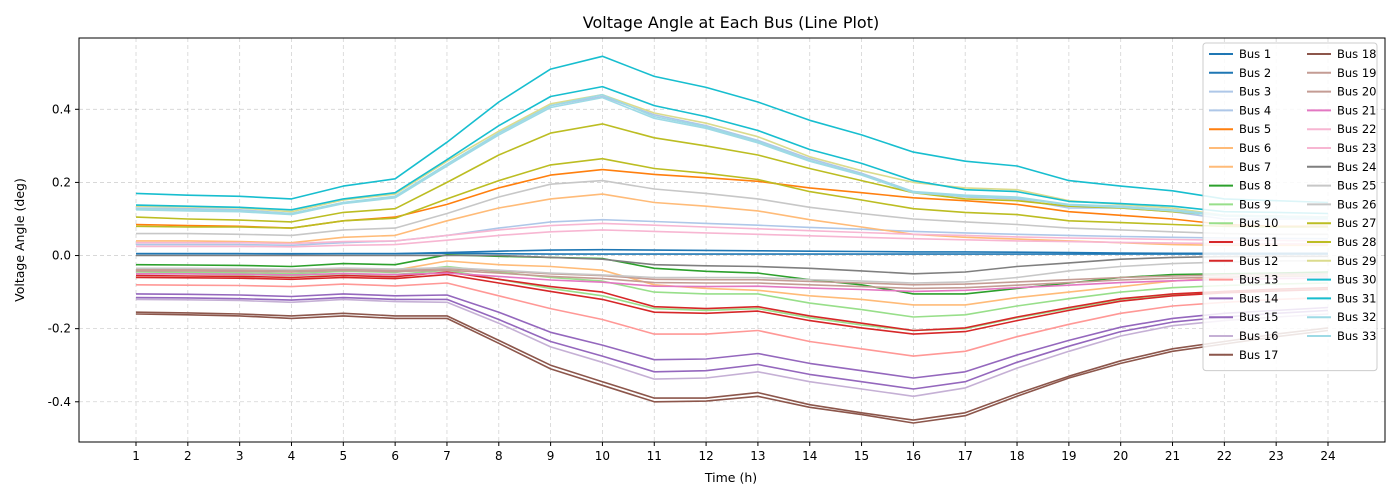 The width and height of the screenshot is (1400, 500). What do you see at coordinates (913, 456) in the screenshot?
I see `x-tick-label: 16` at bounding box center [913, 456].